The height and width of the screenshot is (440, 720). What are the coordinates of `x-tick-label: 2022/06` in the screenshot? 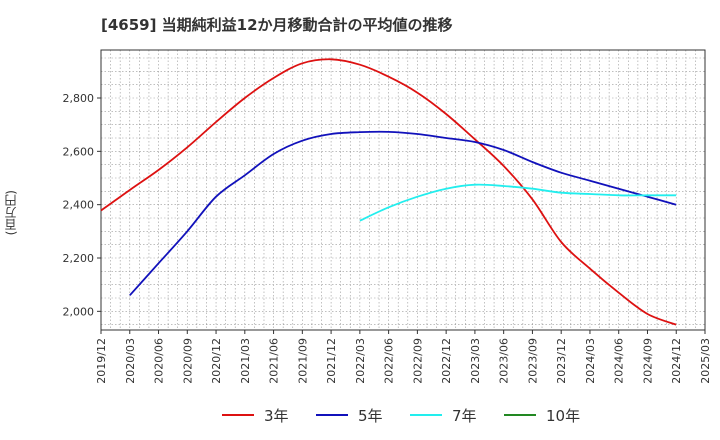 It's located at (389, 361).